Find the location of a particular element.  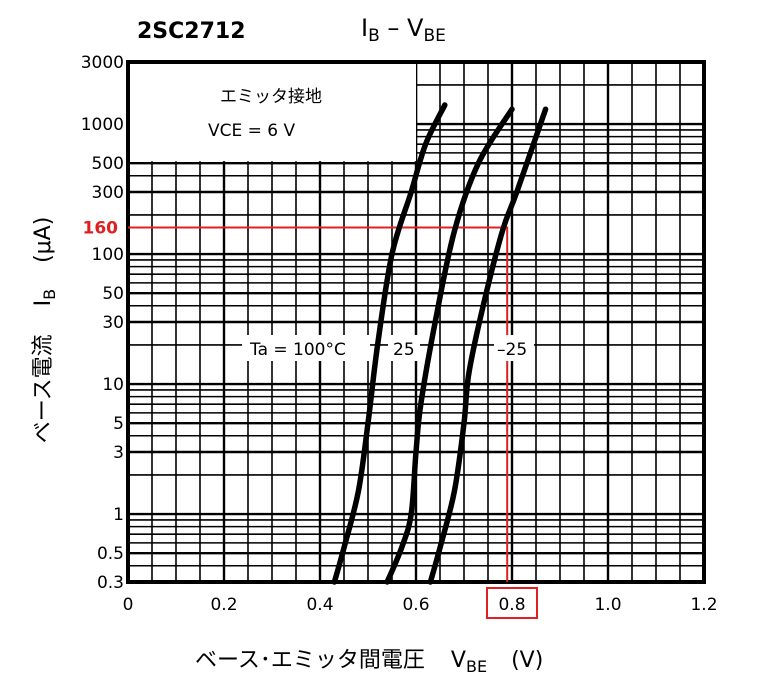

series-curve-25c is located at coordinates (449, 345).